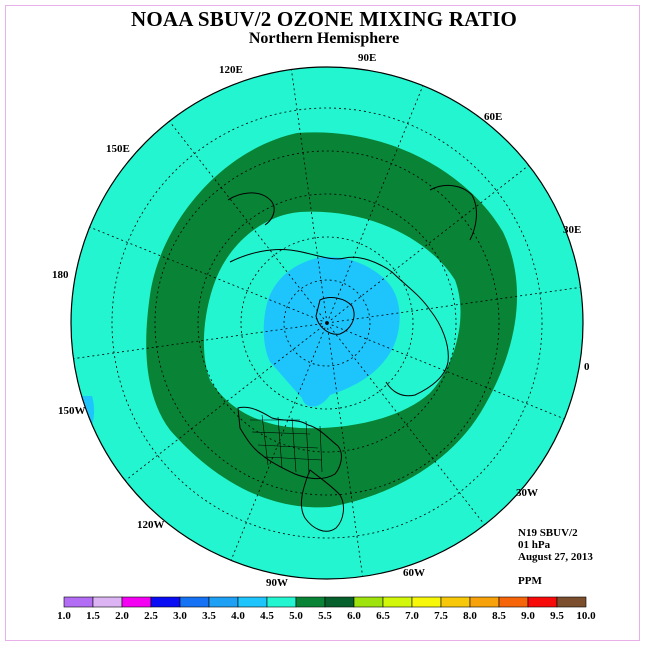 This screenshot has width=648, height=648. What do you see at coordinates (441, 616) in the screenshot?
I see `colorbar-tick-label: 7.5` at bounding box center [441, 616].